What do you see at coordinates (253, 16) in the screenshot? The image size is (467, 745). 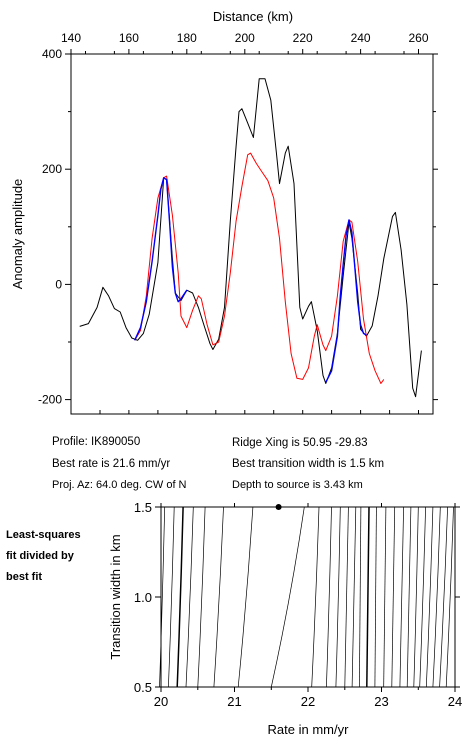 I see `anomaly-x-axis-title: Distance (km)` at bounding box center [253, 16].